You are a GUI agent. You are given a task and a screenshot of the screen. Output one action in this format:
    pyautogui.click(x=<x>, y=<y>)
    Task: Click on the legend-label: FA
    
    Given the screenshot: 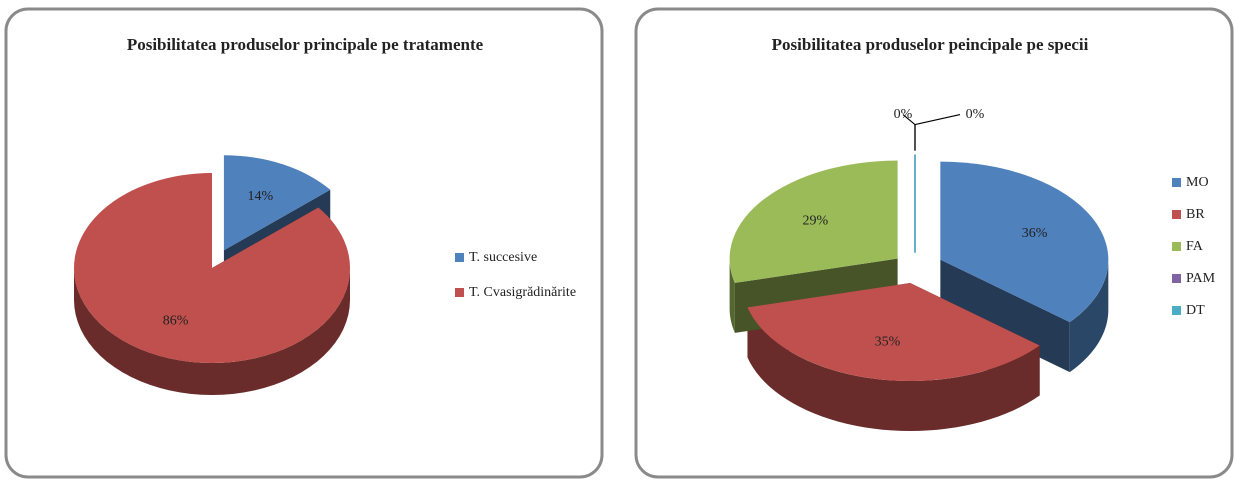 What is the action you would take?
    pyautogui.click(x=1195, y=246)
    